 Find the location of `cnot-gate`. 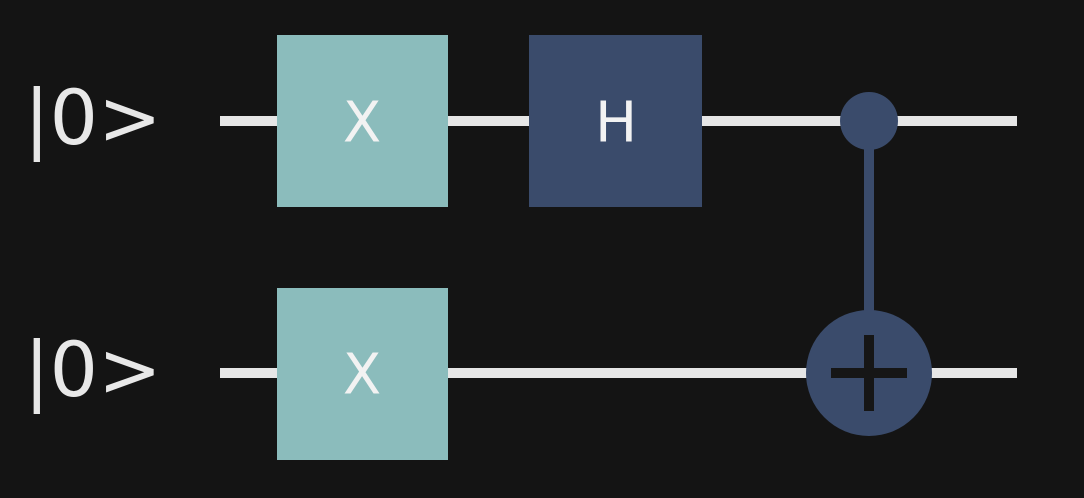

cnot-gate is located at coordinates (869, 264).